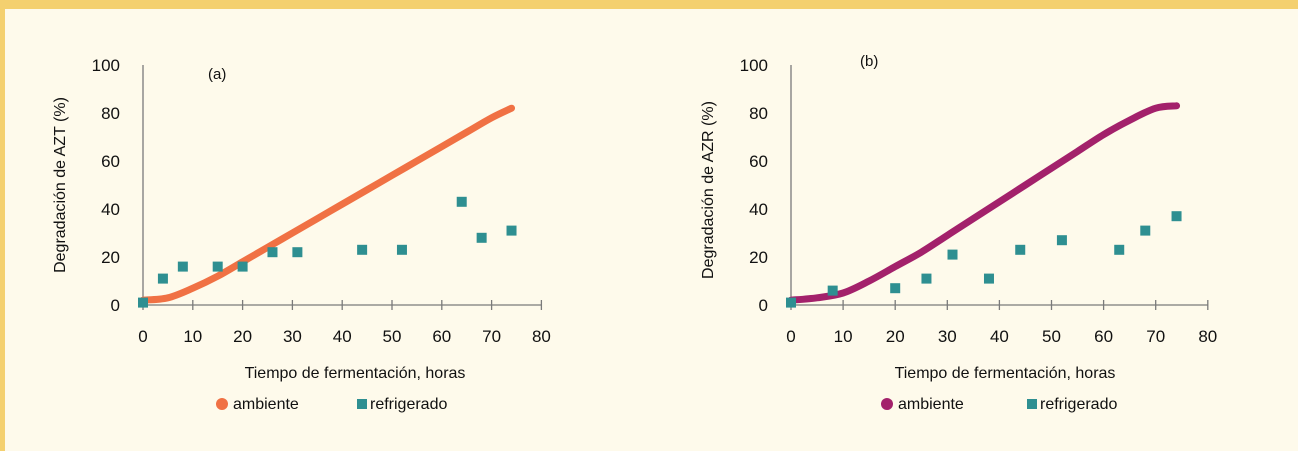 The width and height of the screenshot is (1298, 451). What do you see at coordinates (60, 185) in the screenshot?
I see `y-axis-title: Degradación de AZT (%)` at bounding box center [60, 185].